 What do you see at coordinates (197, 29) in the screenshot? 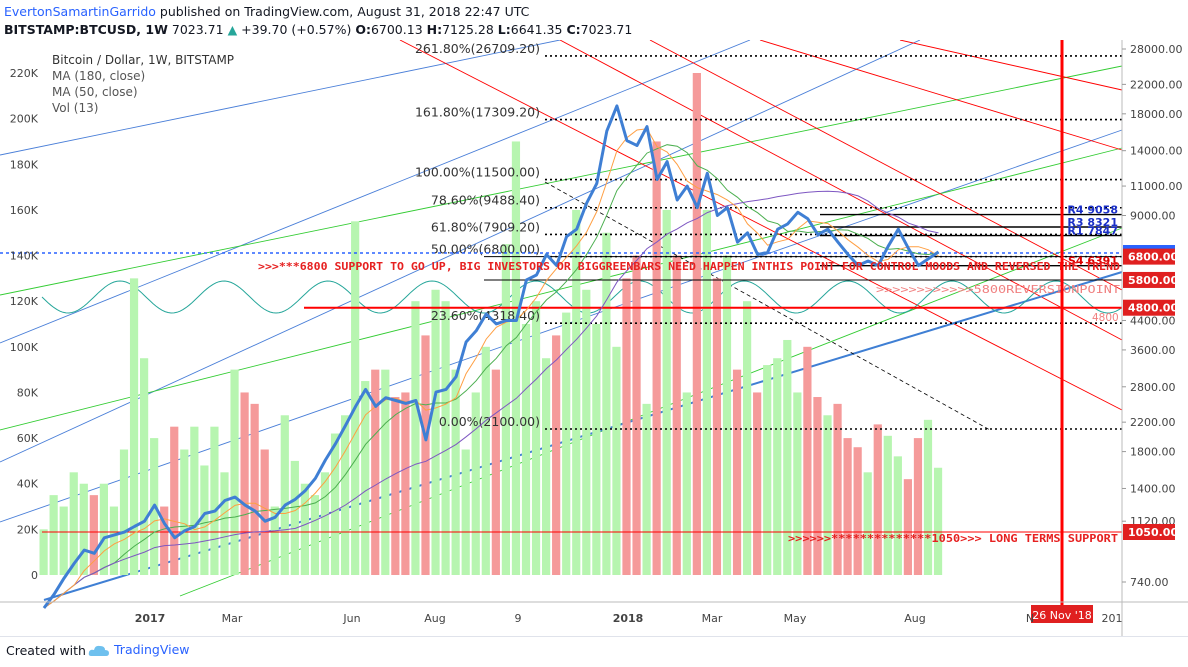
I see `last-price: 7023.71` at bounding box center [197, 29].